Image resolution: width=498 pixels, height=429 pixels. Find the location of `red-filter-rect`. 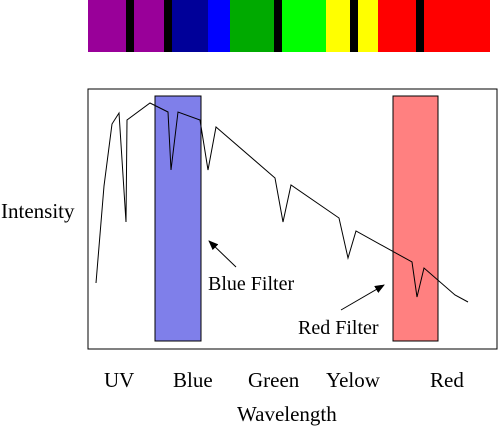

red-filter-rect is located at coordinates (415, 218).